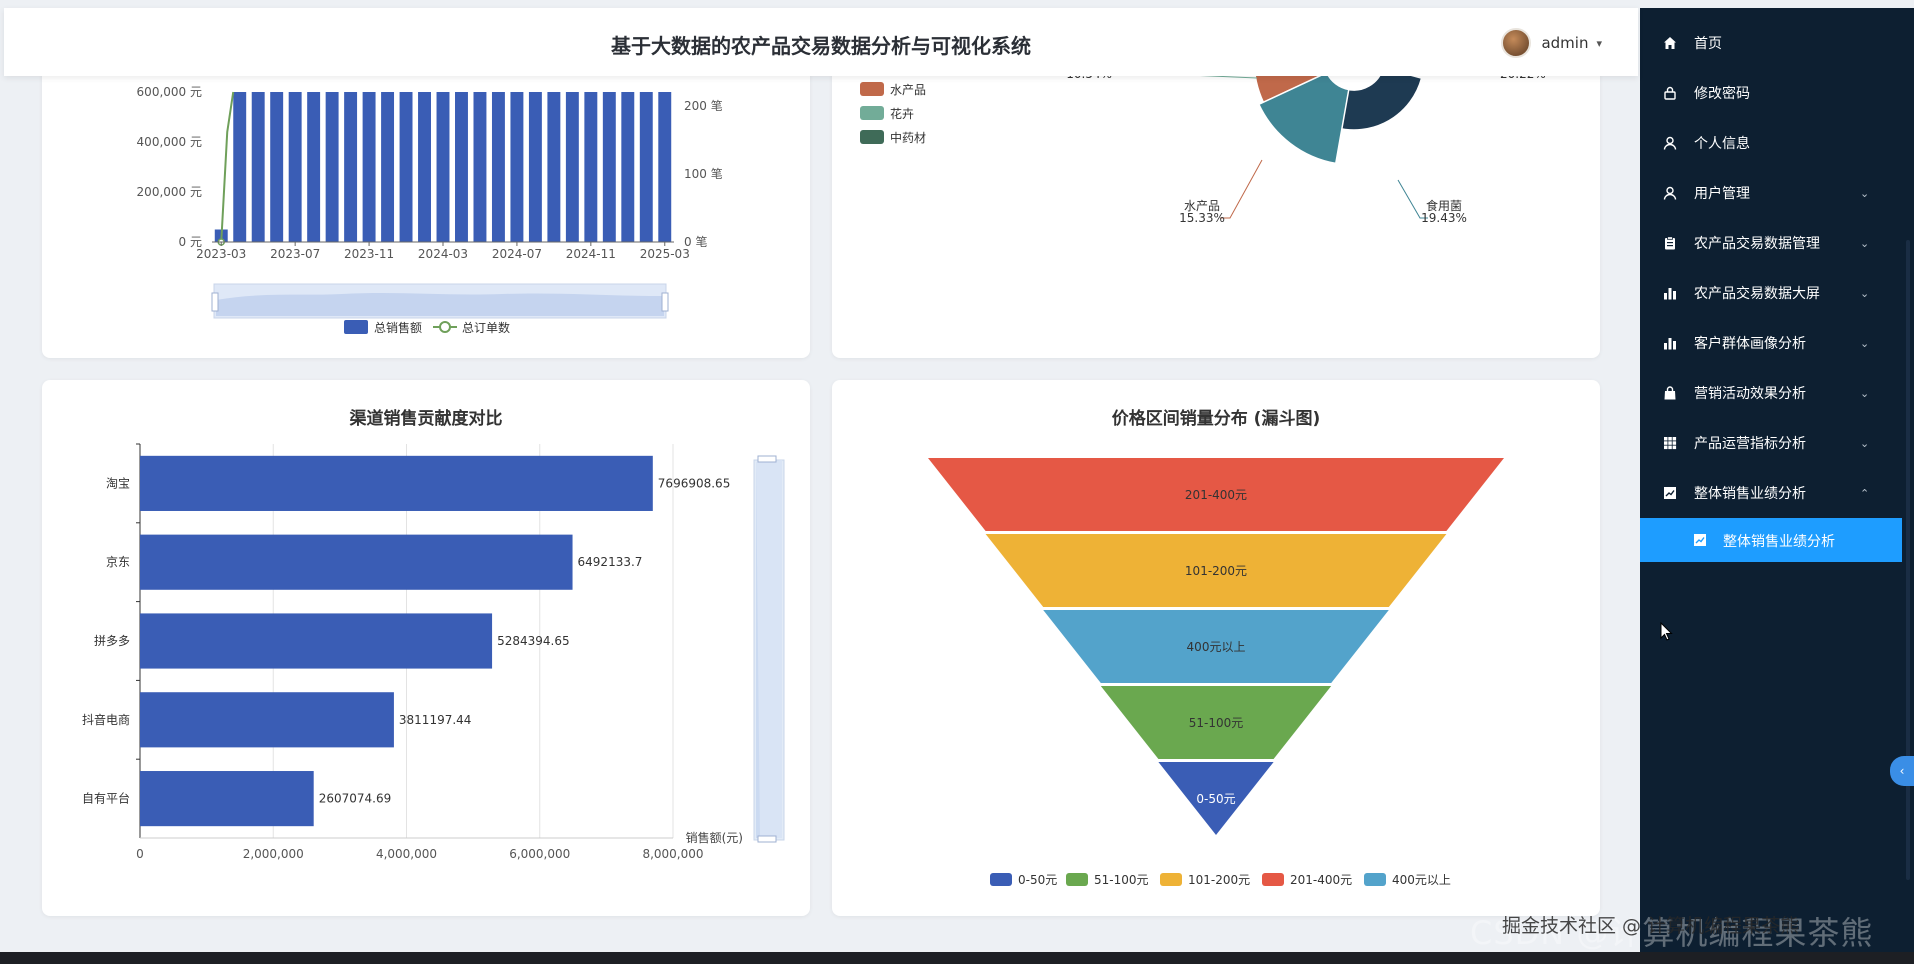  What do you see at coordinates (355, 799) in the screenshot?
I see `bar-value-label: 2607074.69` at bounding box center [355, 799].